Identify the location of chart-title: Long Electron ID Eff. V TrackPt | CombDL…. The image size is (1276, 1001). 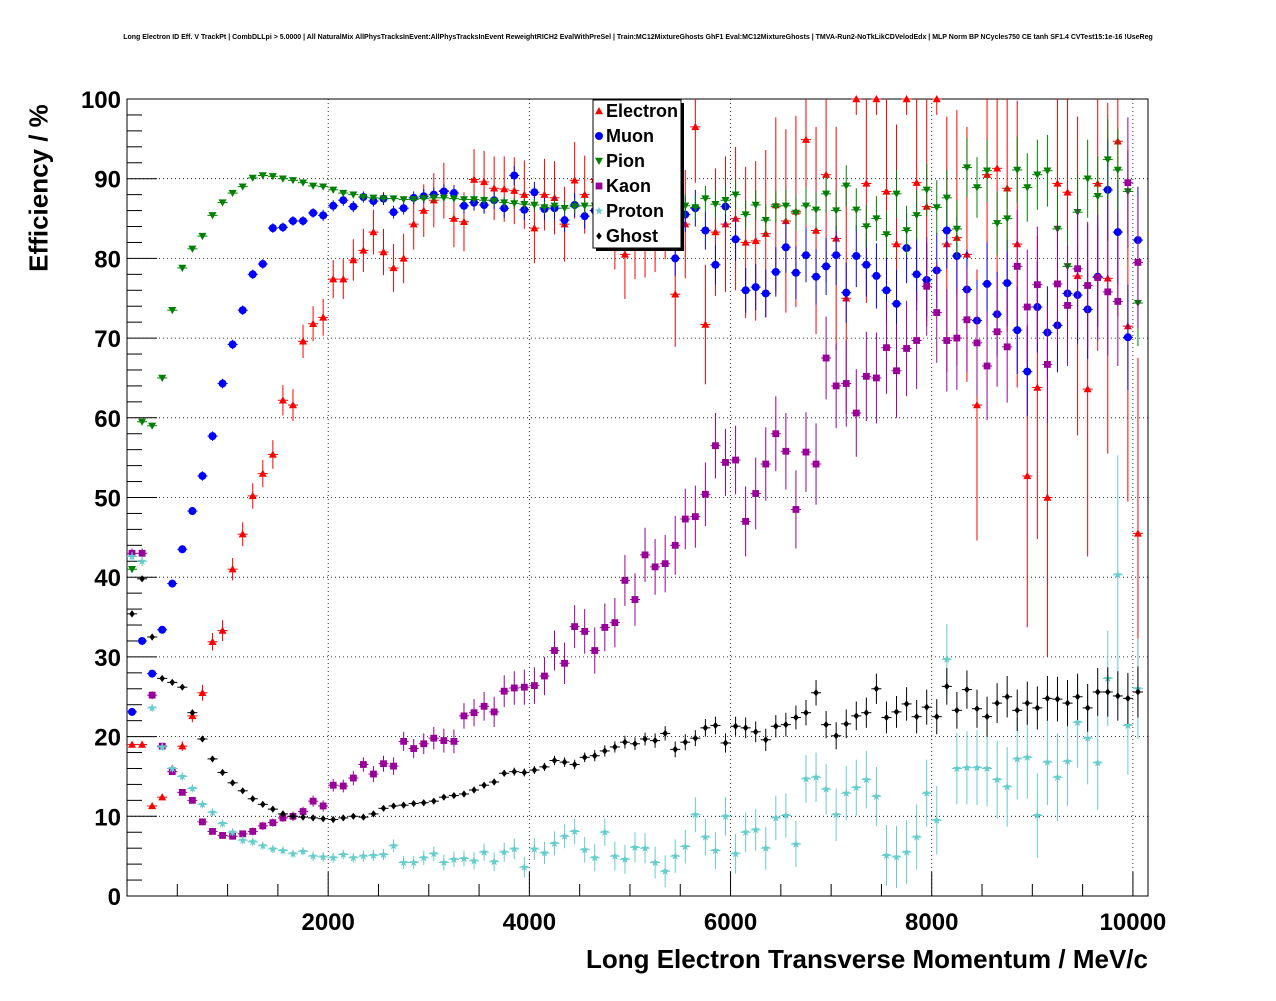
(638, 37).